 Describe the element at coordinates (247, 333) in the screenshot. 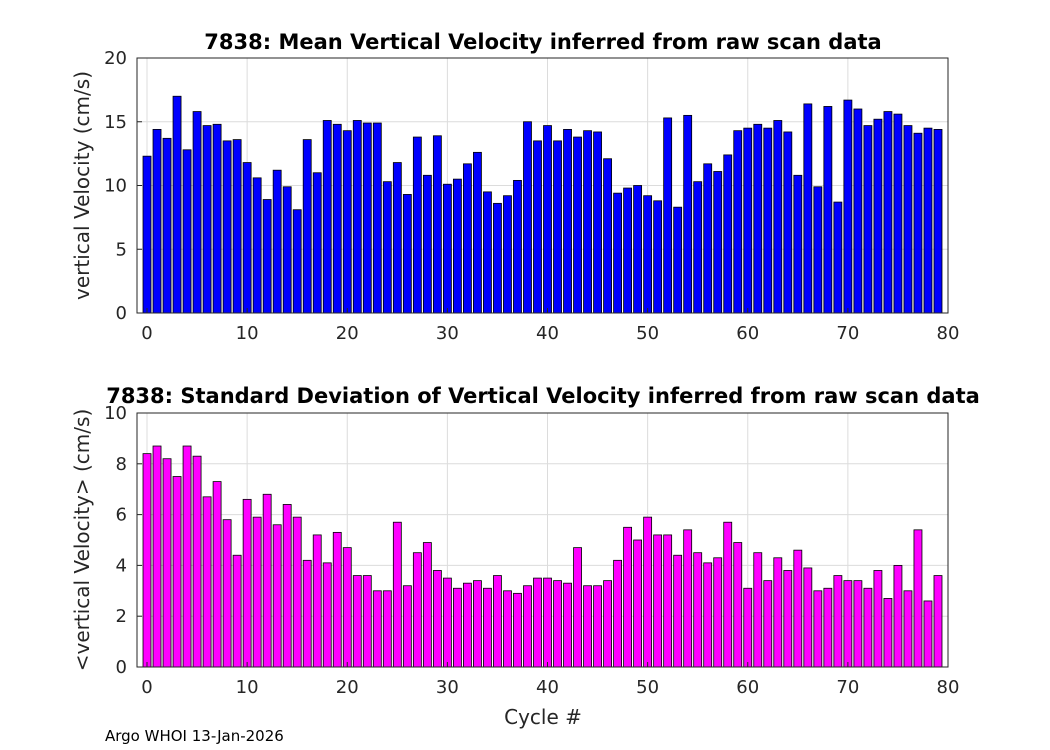

I see `mean-xtick-label: 10` at that location.